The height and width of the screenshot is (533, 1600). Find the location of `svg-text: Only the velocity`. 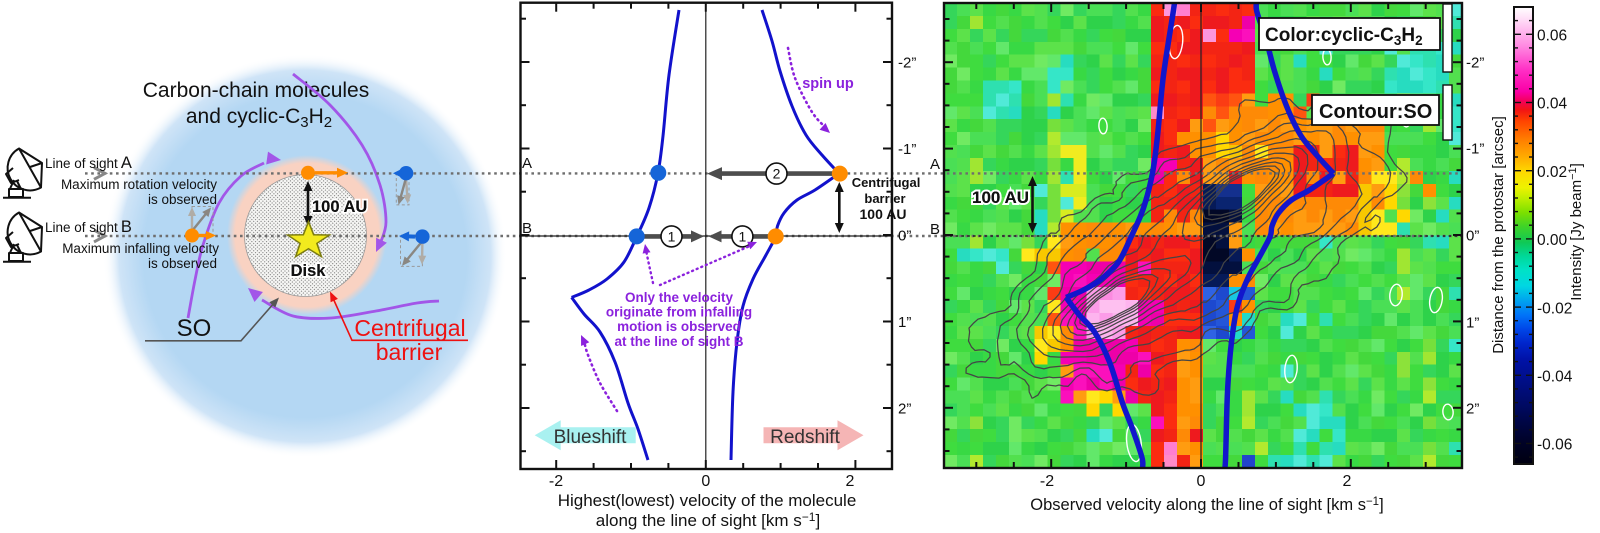

svg-text: Only the velocity is located at coordinates (679, 297).